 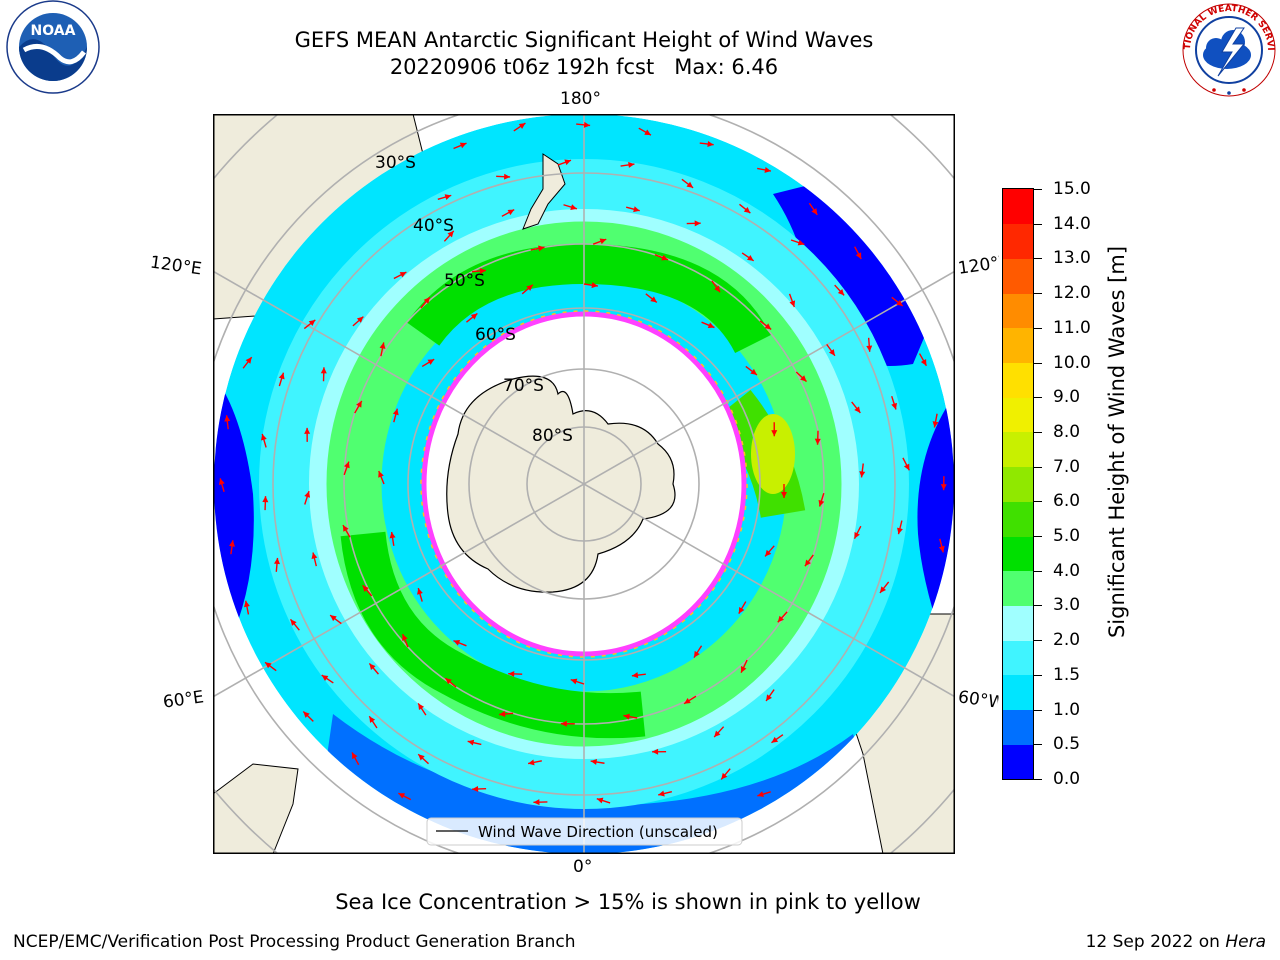 What do you see at coordinates (1176, 942) in the screenshot?
I see `footer-date: 12 Sep 2022 on Hera` at bounding box center [1176, 942].